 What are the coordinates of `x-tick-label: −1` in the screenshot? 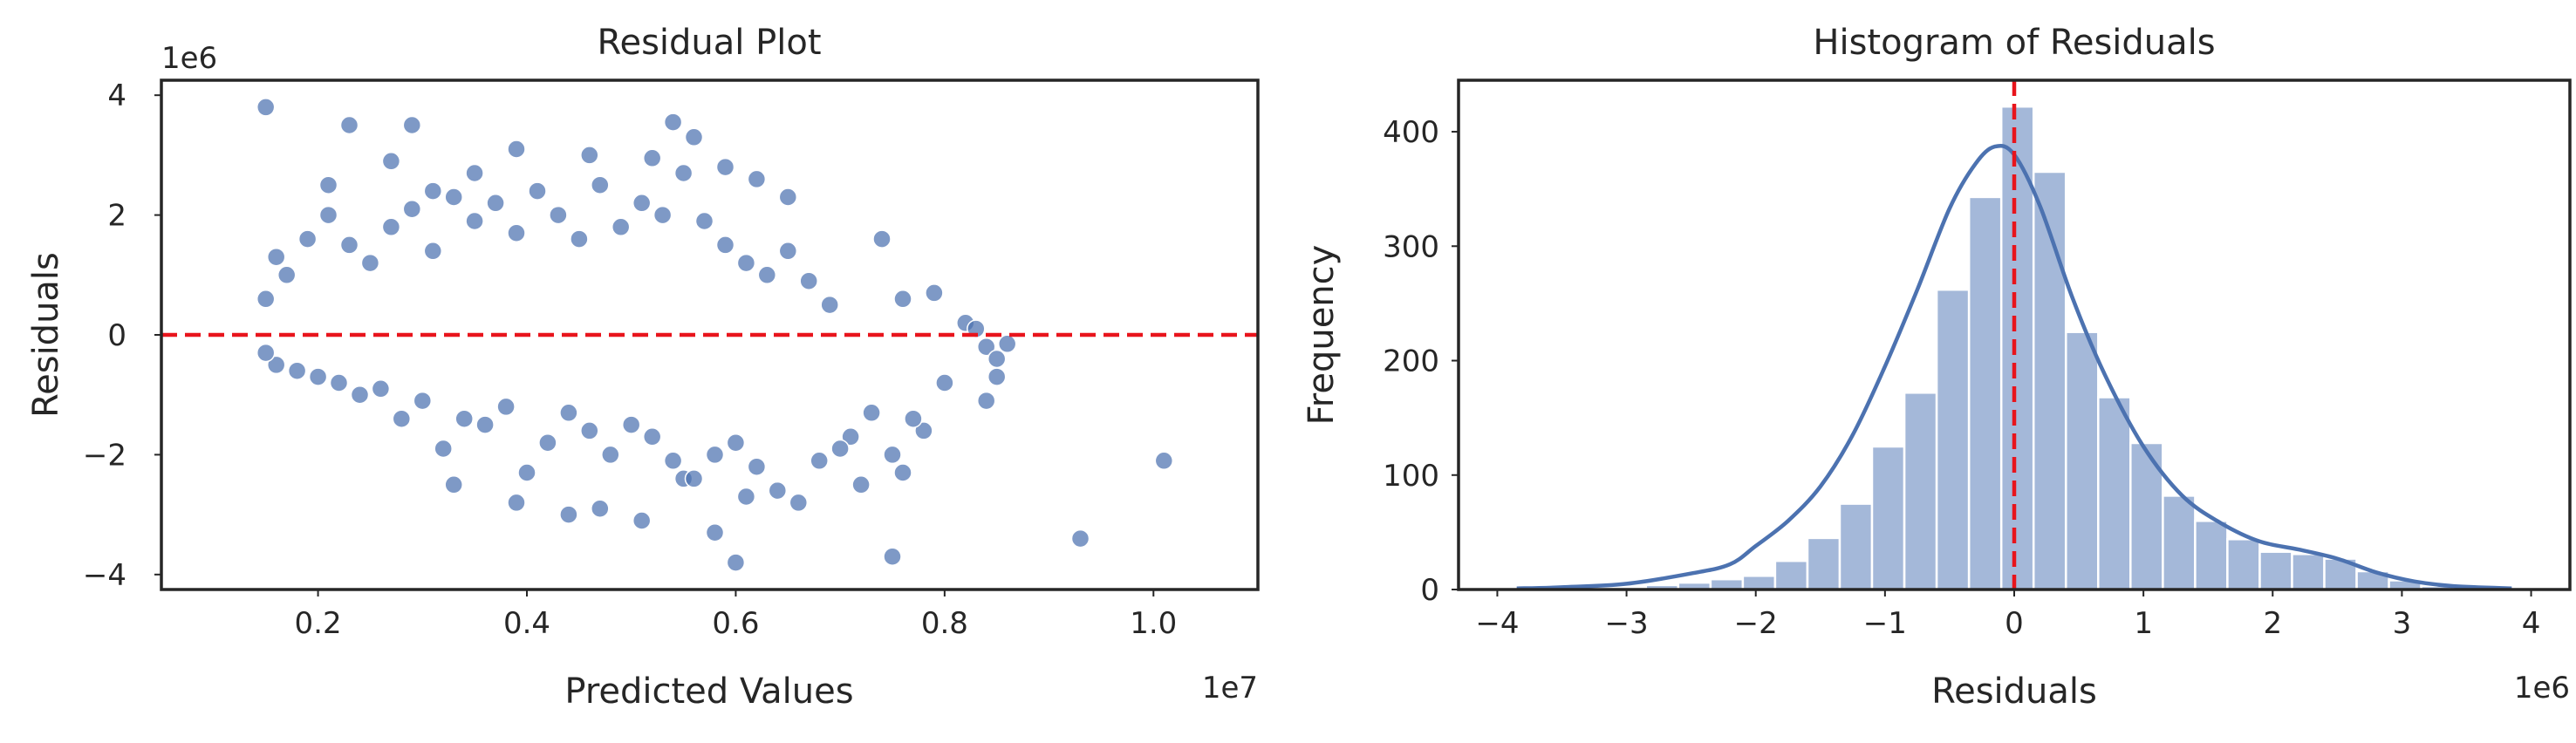 It's located at (1885, 623).